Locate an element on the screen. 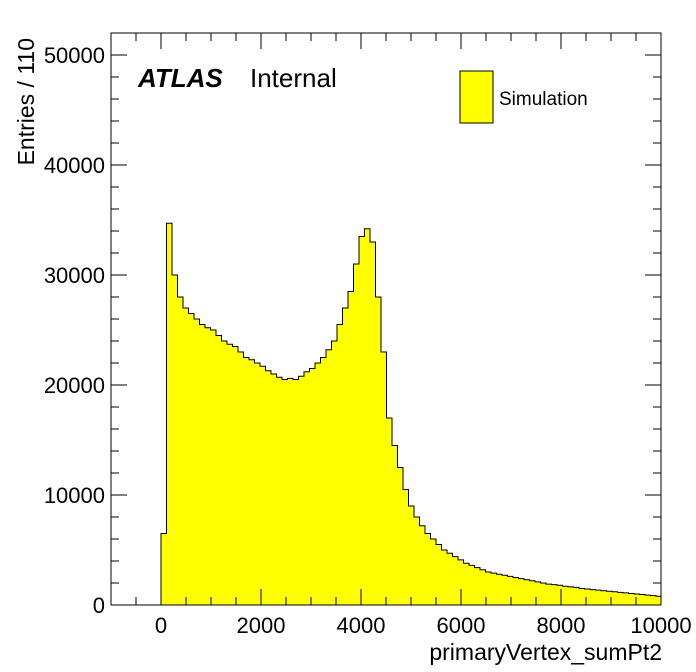 The image size is (696, 672). x-tick-label: 8000 is located at coordinates (561, 625).